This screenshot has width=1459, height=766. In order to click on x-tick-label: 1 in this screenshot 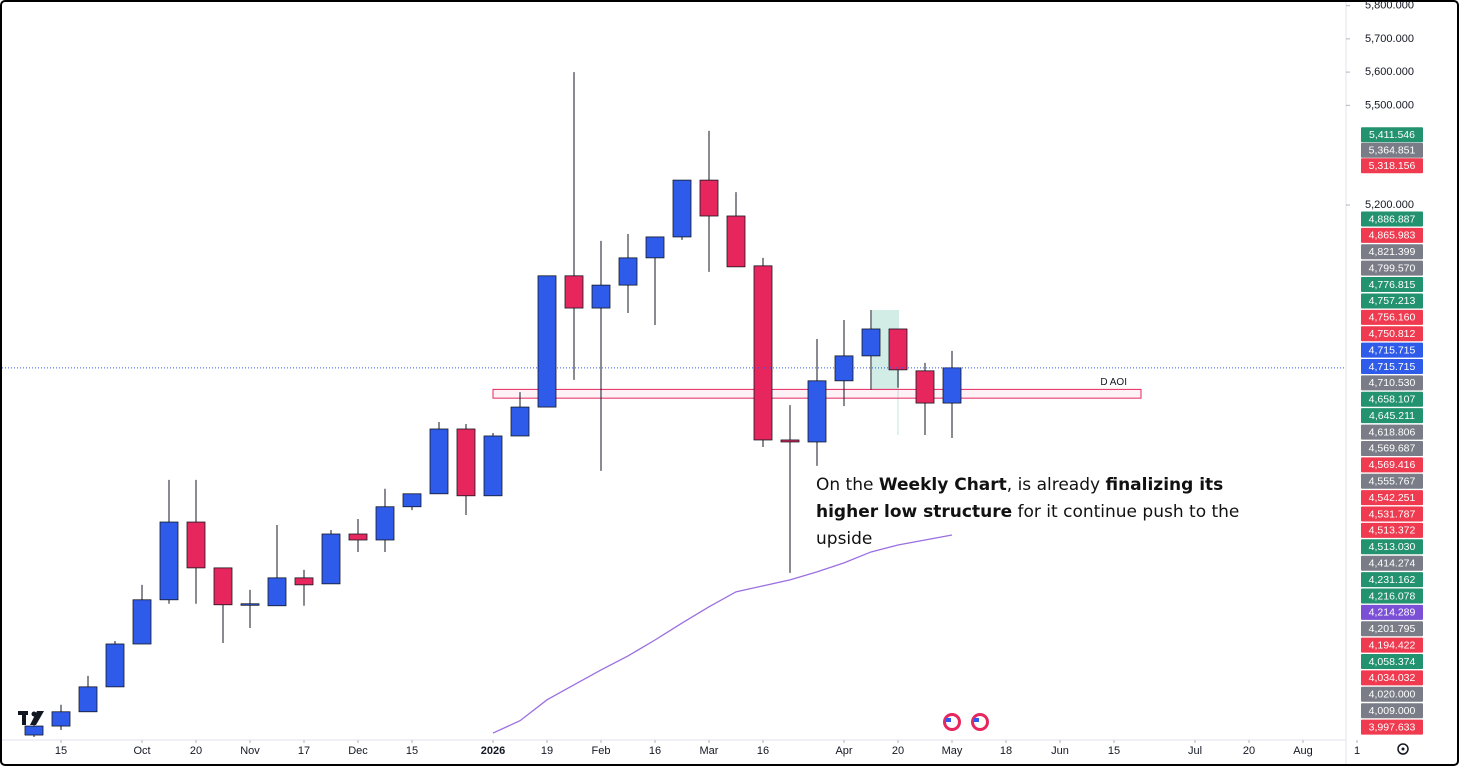, I will do `click(1357, 751)`.